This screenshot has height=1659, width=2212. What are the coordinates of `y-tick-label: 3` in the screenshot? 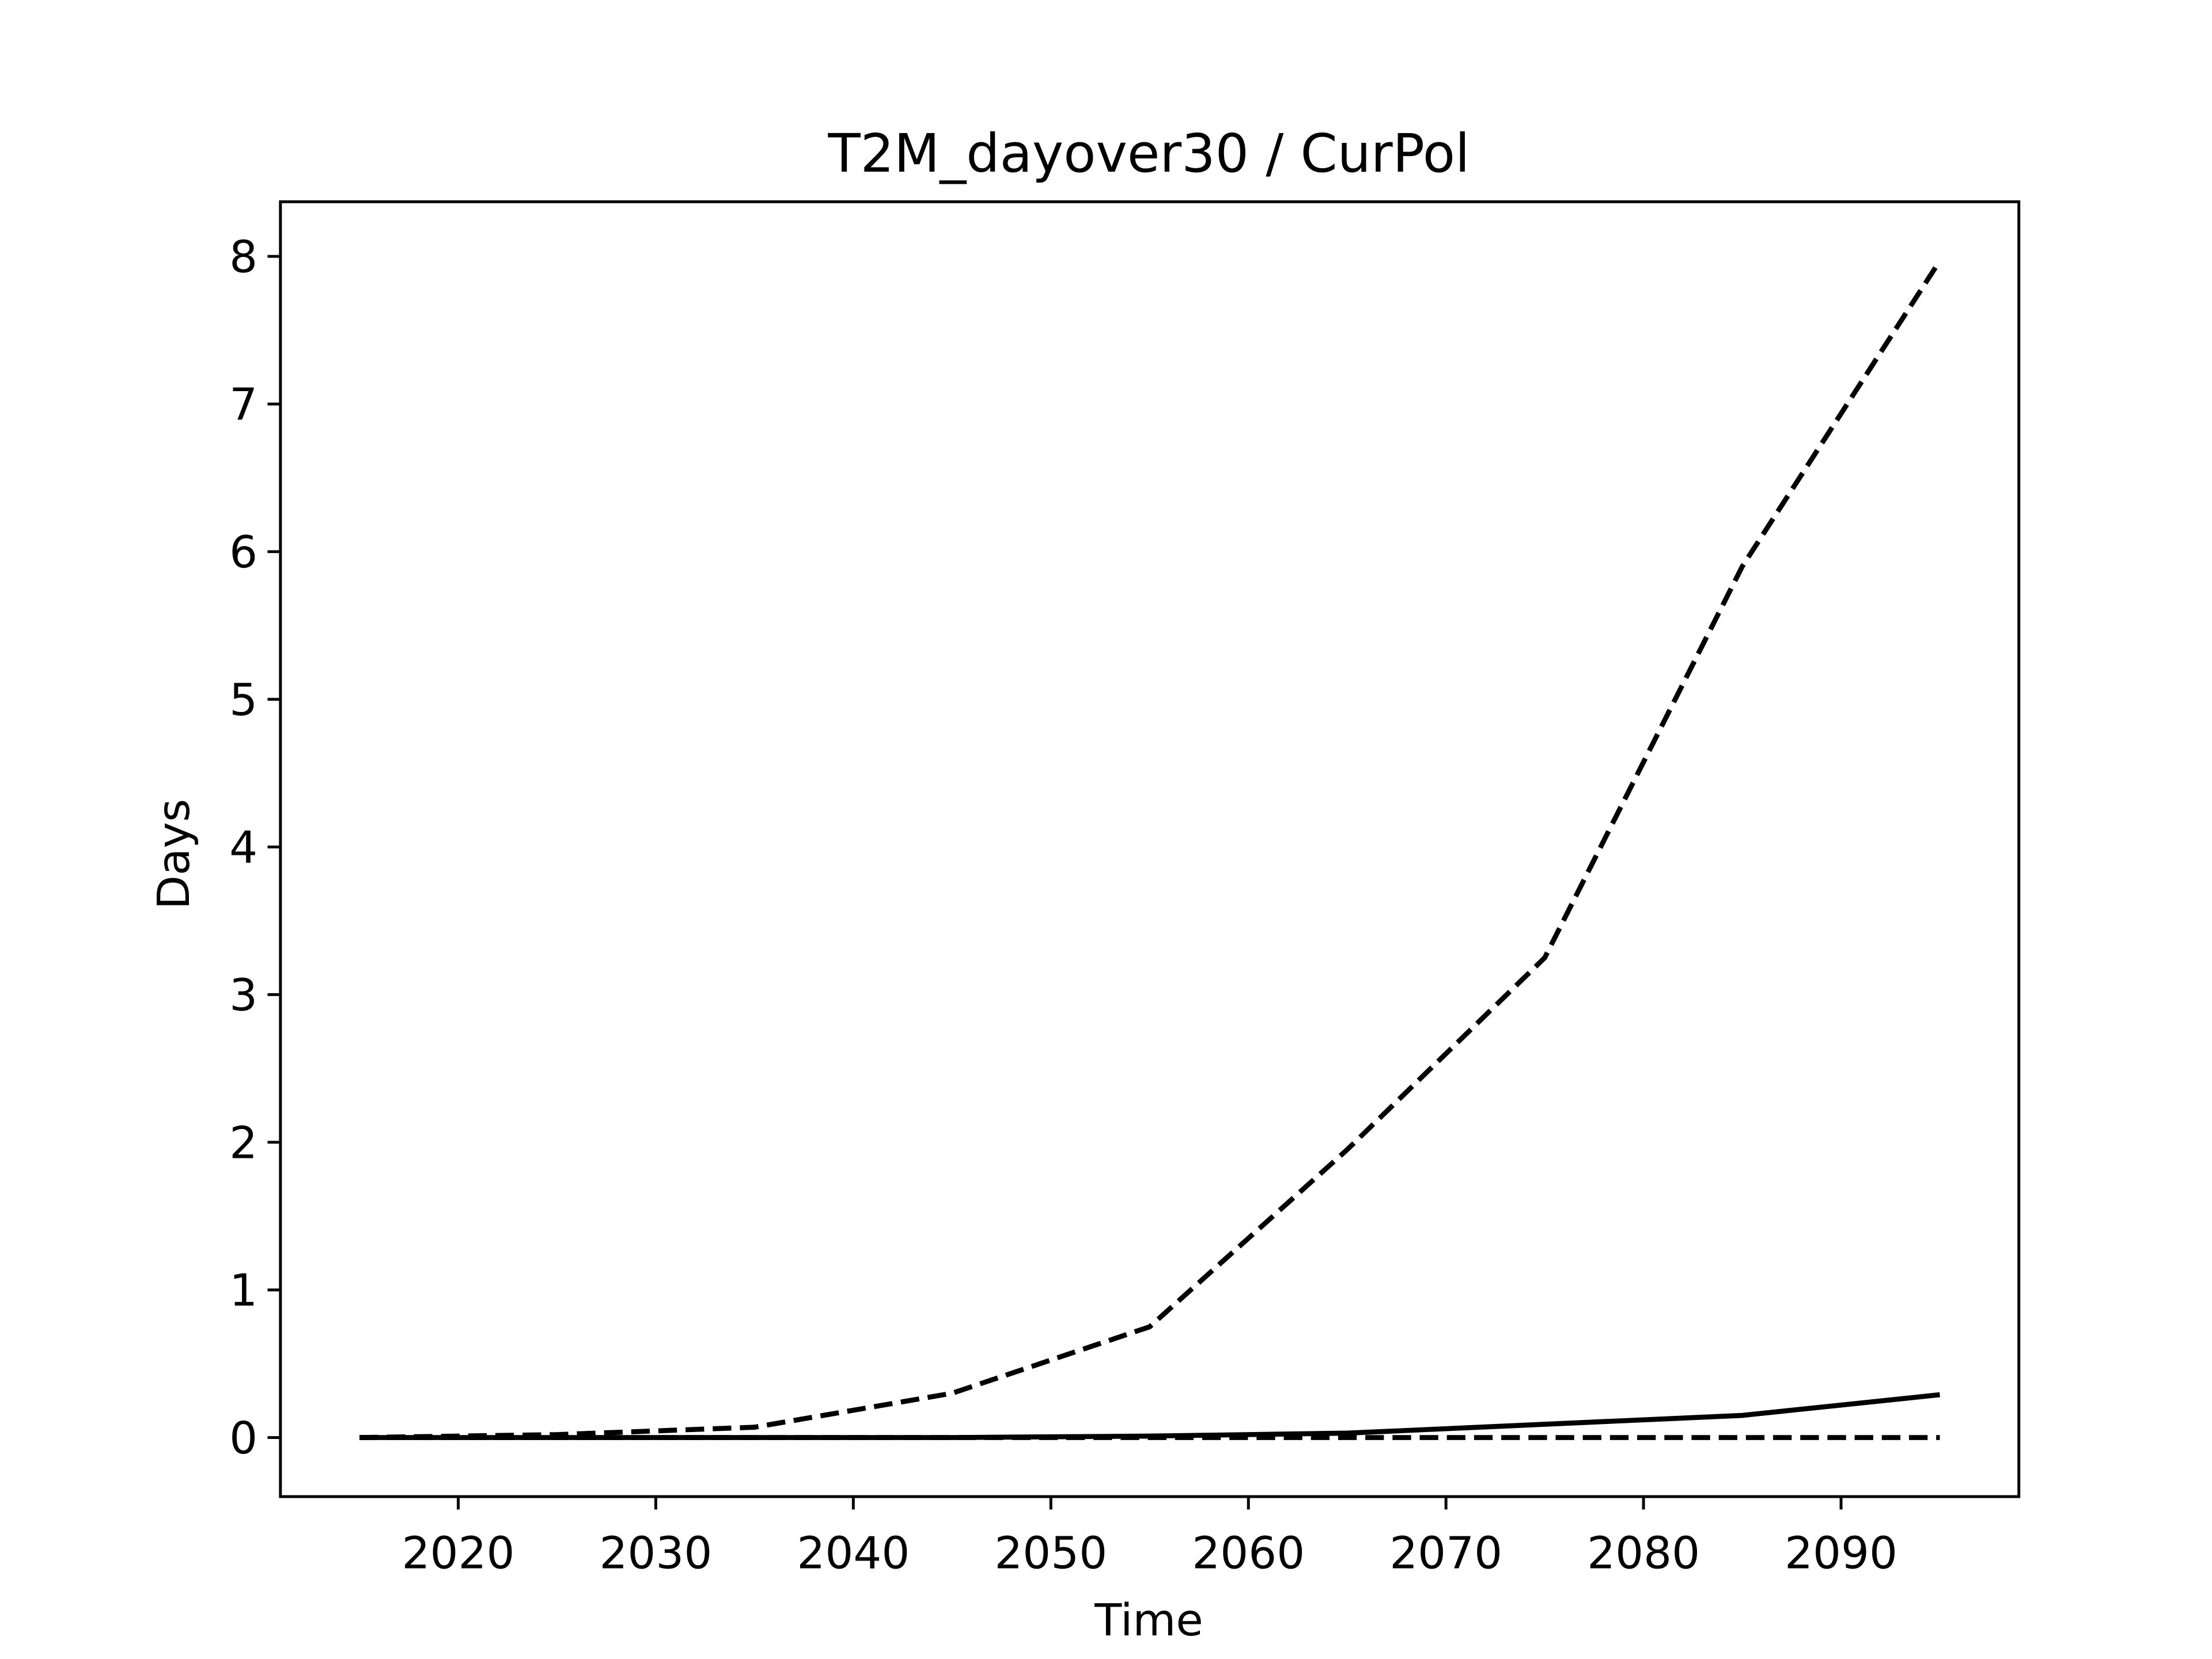 It's located at (243, 995).